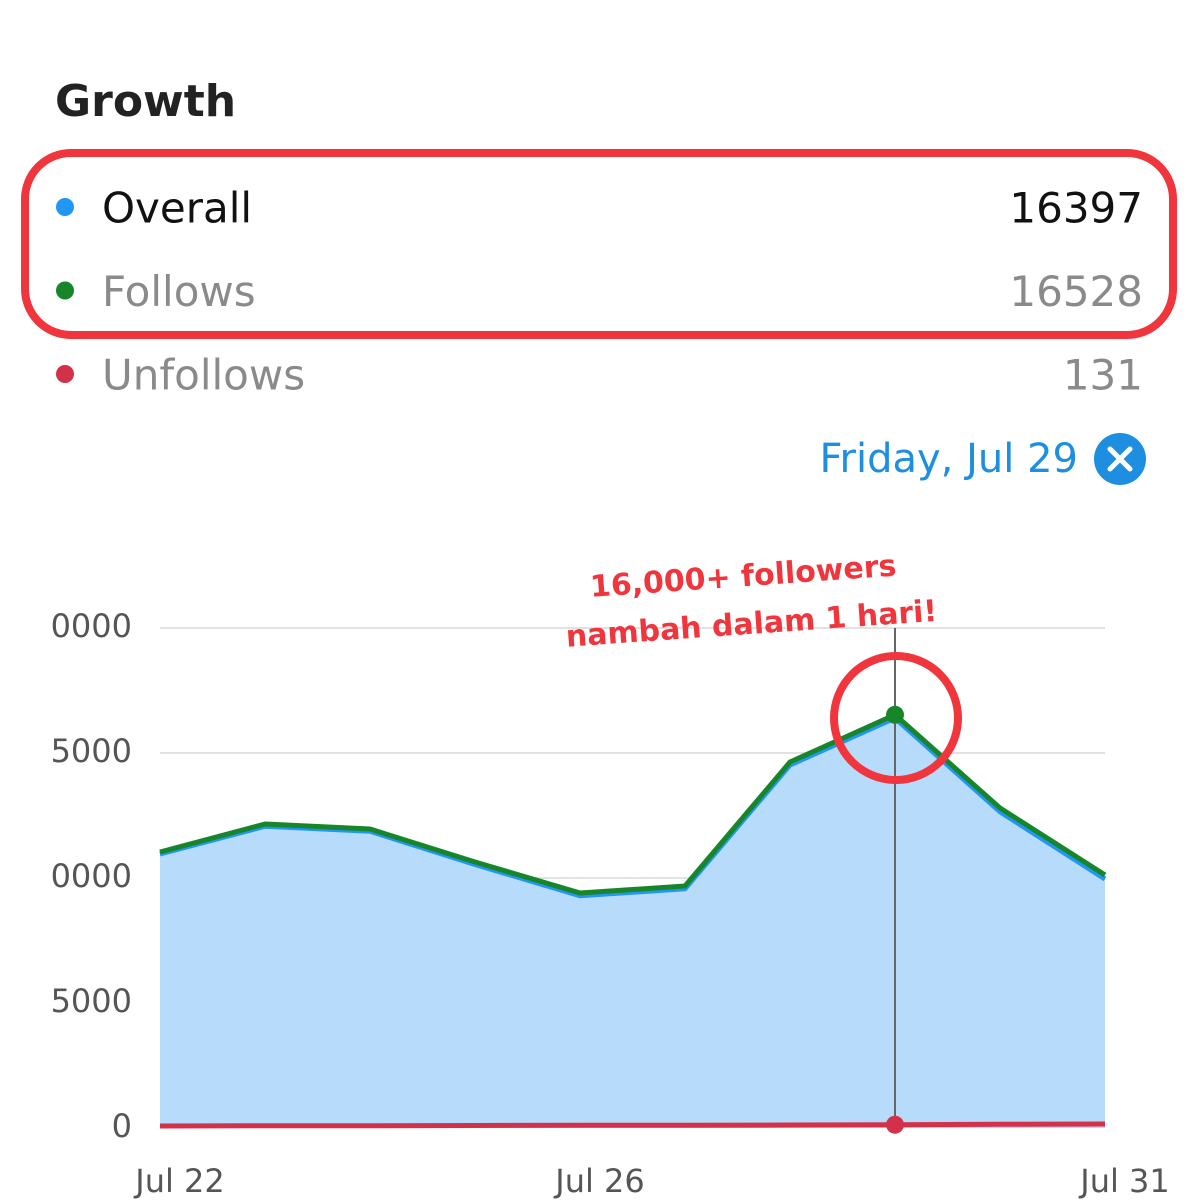 This screenshot has height=1200, width=1200. What do you see at coordinates (599, 1181) in the screenshot?
I see `x-tick-label: Jul 26` at bounding box center [599, 1181].